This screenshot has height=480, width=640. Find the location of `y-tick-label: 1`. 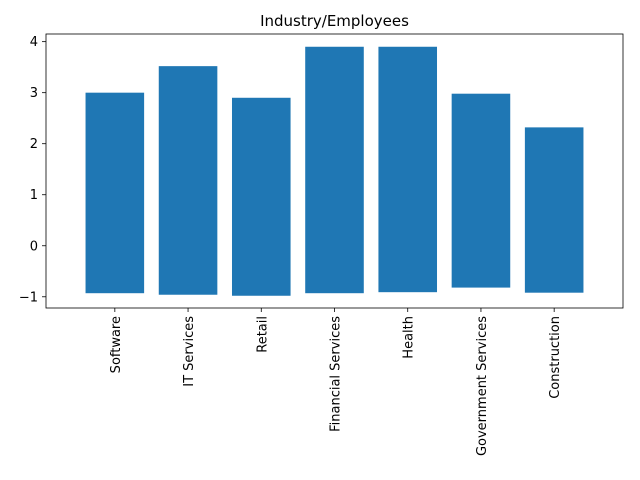

y-tick-label: 1 is located at coordinates (34, 195).